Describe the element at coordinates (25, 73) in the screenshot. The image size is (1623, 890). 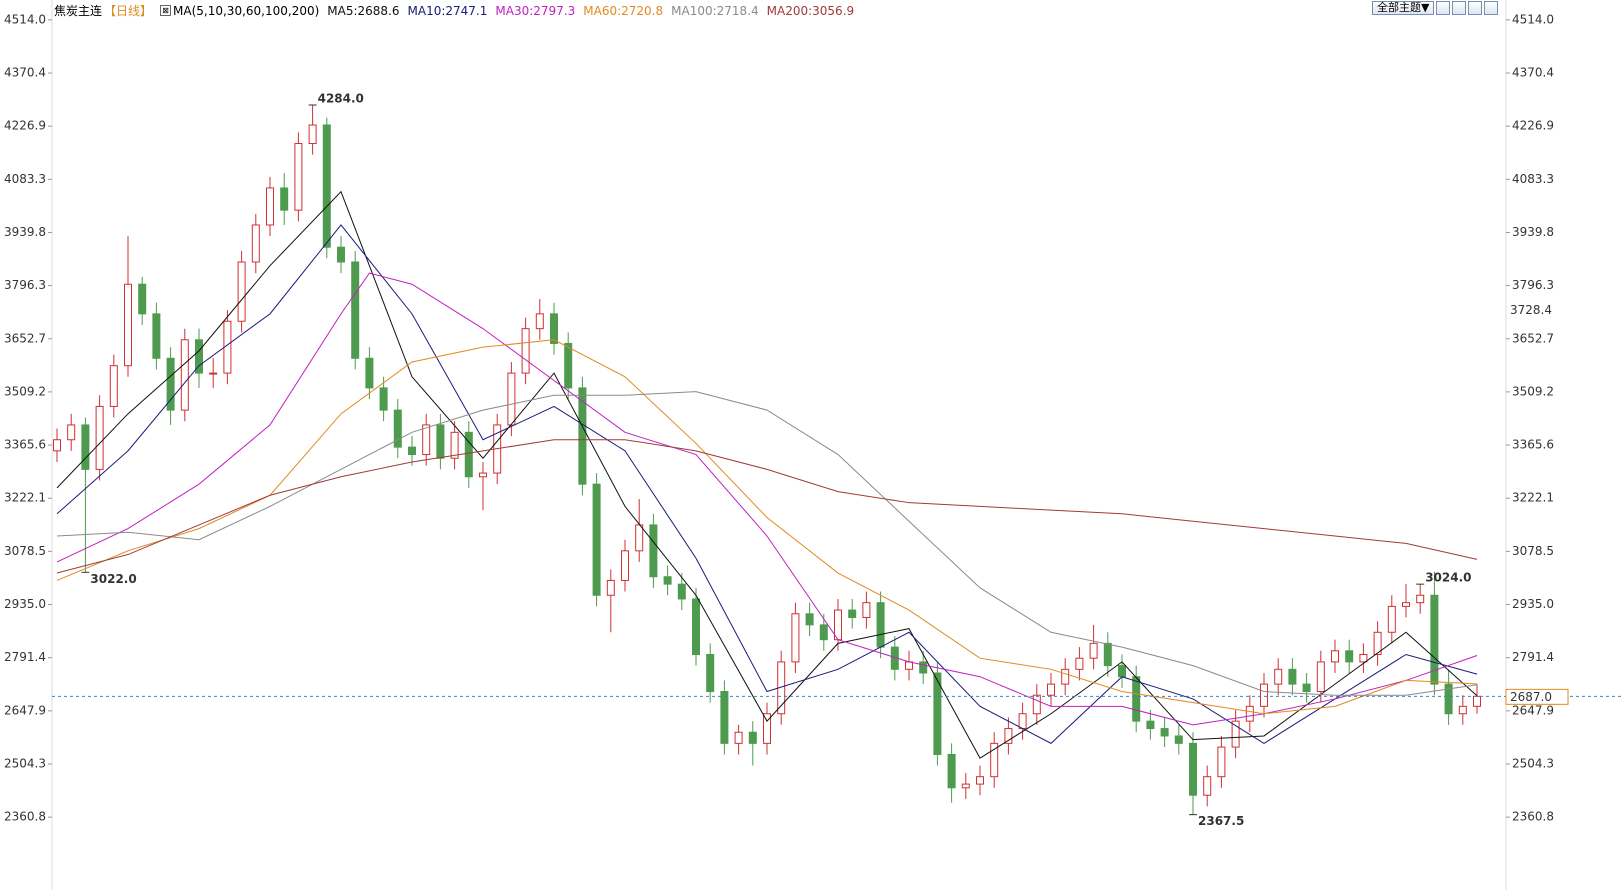
I see `y-tick-label: 4370.4` at that location.